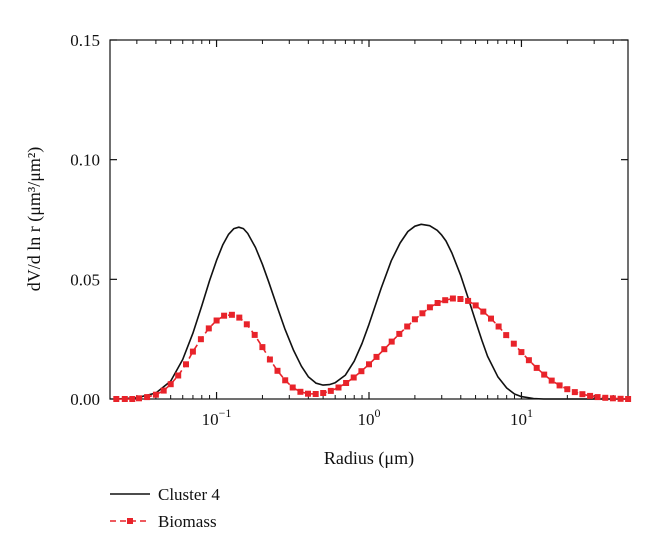  Describe the element at coordinates (165, 508) in the screenshot. I see `legend: Cluster 4 Biomass` at that location.